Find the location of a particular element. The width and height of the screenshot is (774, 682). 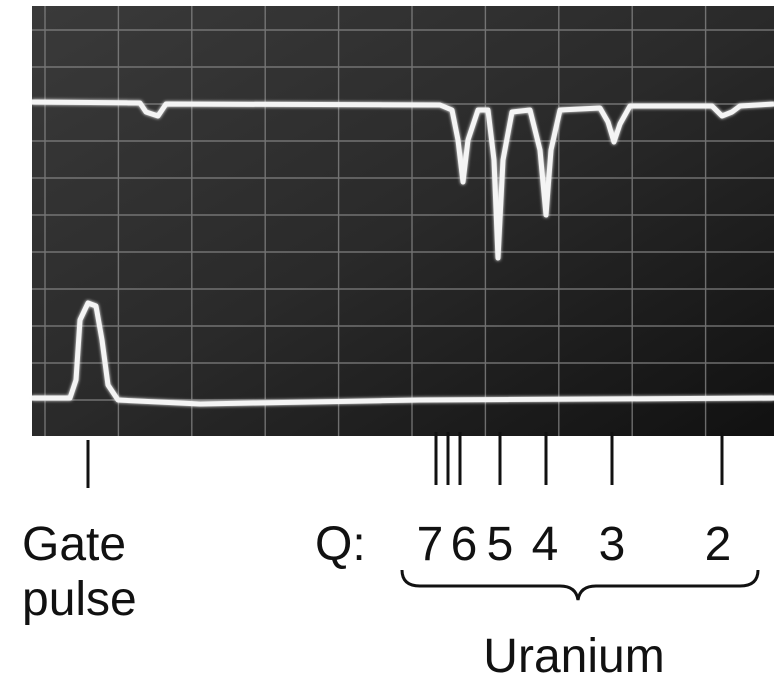

q-value: 5 is located at coordinates (500, 544).